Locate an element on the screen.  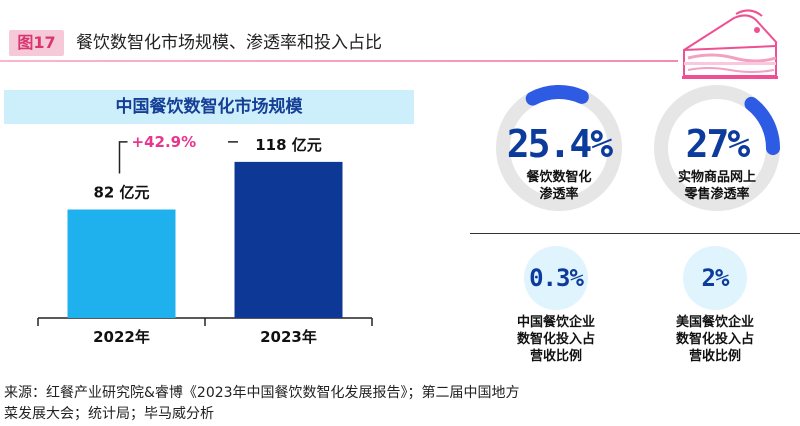
stat-value-3: 0.3% is located at coordinates (556, 278).